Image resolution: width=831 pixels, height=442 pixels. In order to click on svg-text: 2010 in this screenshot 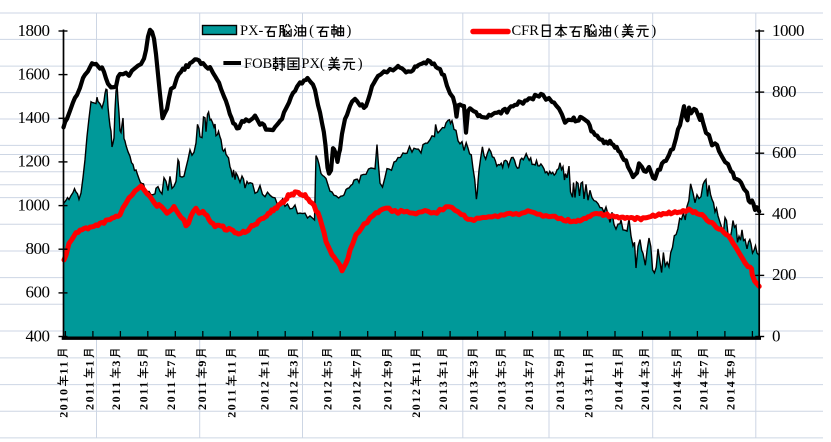, I will do `click(63, 402)`.